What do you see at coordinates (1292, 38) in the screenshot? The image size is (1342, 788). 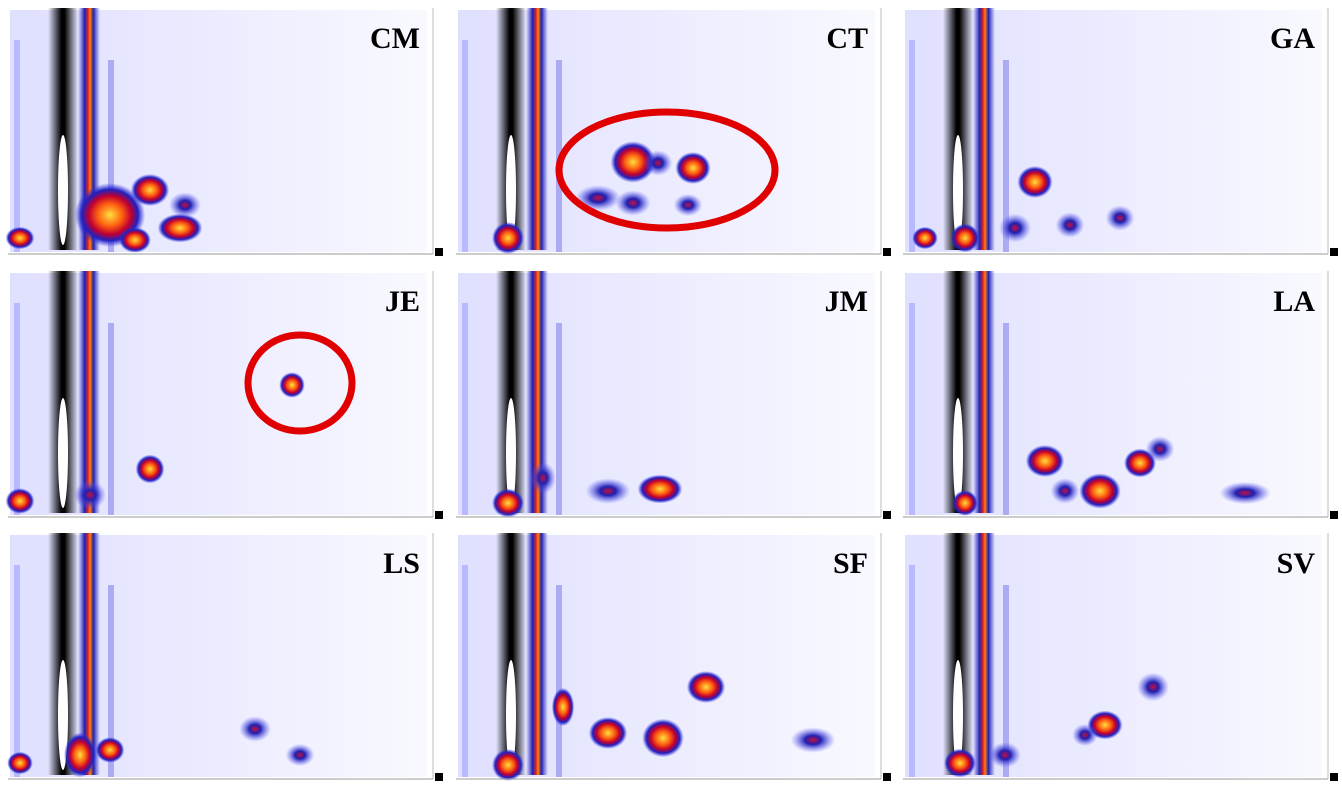 I see `panel-label: GA` at bounding box center [1292, 38].